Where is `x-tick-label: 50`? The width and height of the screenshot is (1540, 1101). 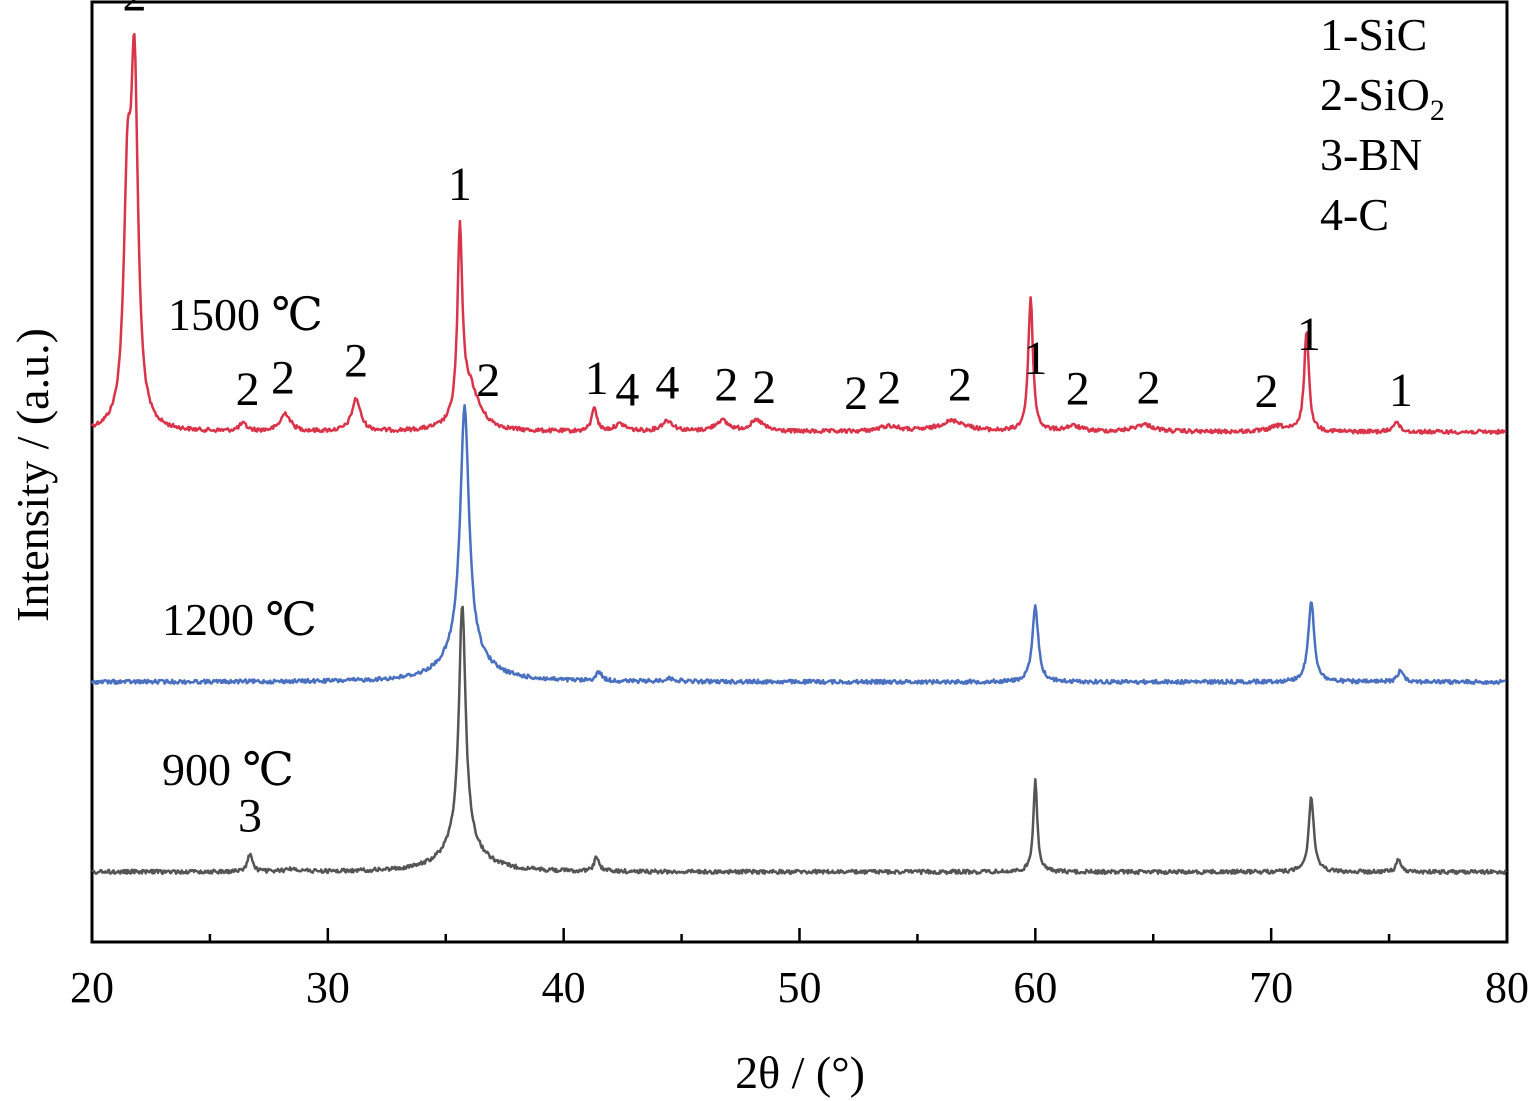 x-tick-label: 50 is located at coordinates (800, 987).